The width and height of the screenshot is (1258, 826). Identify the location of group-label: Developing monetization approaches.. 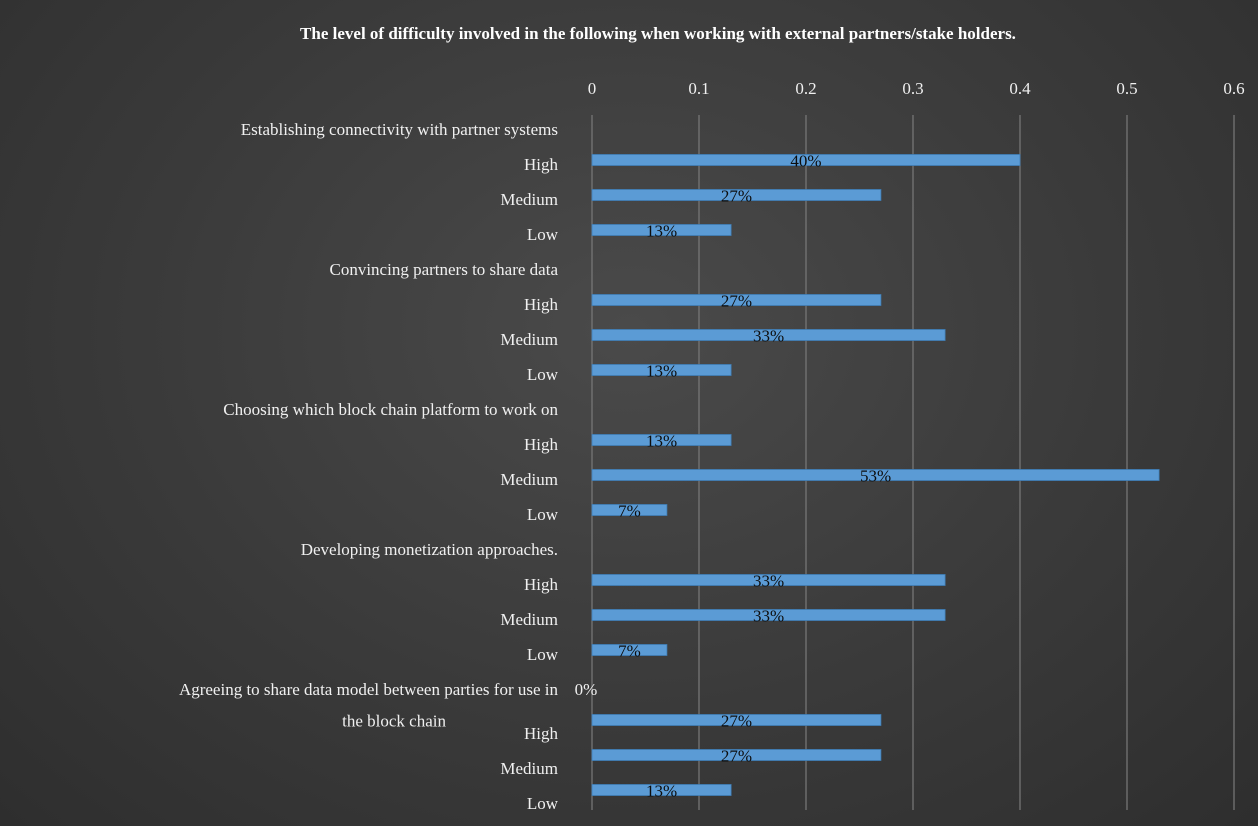
(429, 549).